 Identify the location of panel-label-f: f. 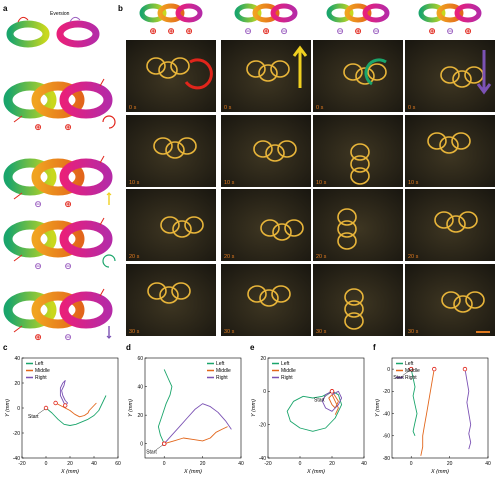
(374, 347).